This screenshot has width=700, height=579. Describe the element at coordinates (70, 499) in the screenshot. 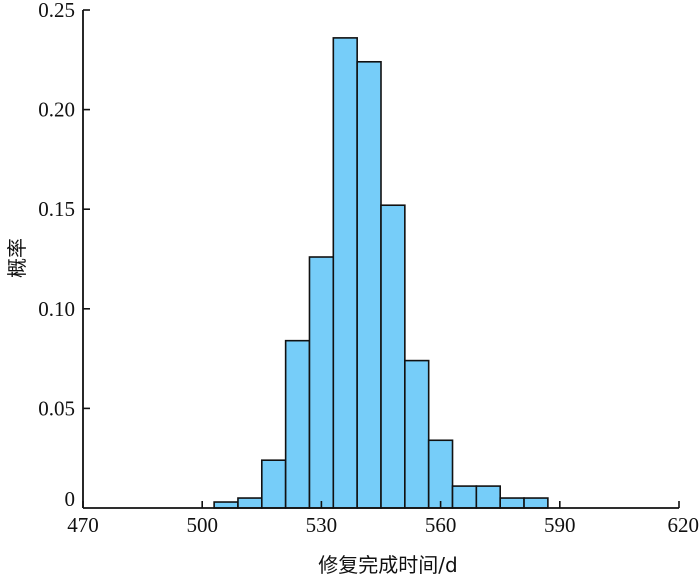

I see `y-tick-label: 0` at that location.